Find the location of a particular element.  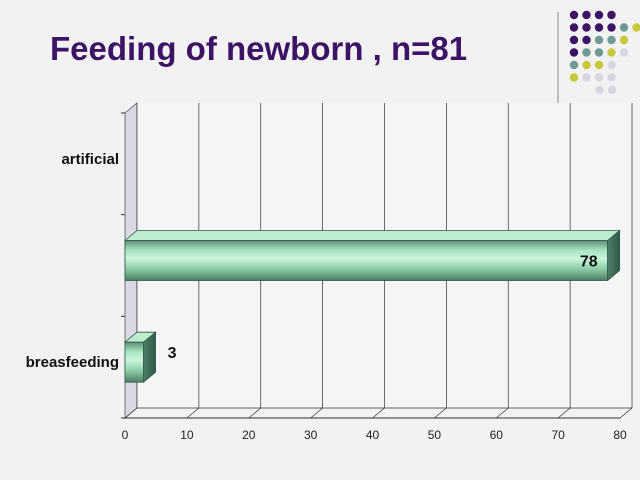

decorative-dot-grid is located at coordinates (598, 63).